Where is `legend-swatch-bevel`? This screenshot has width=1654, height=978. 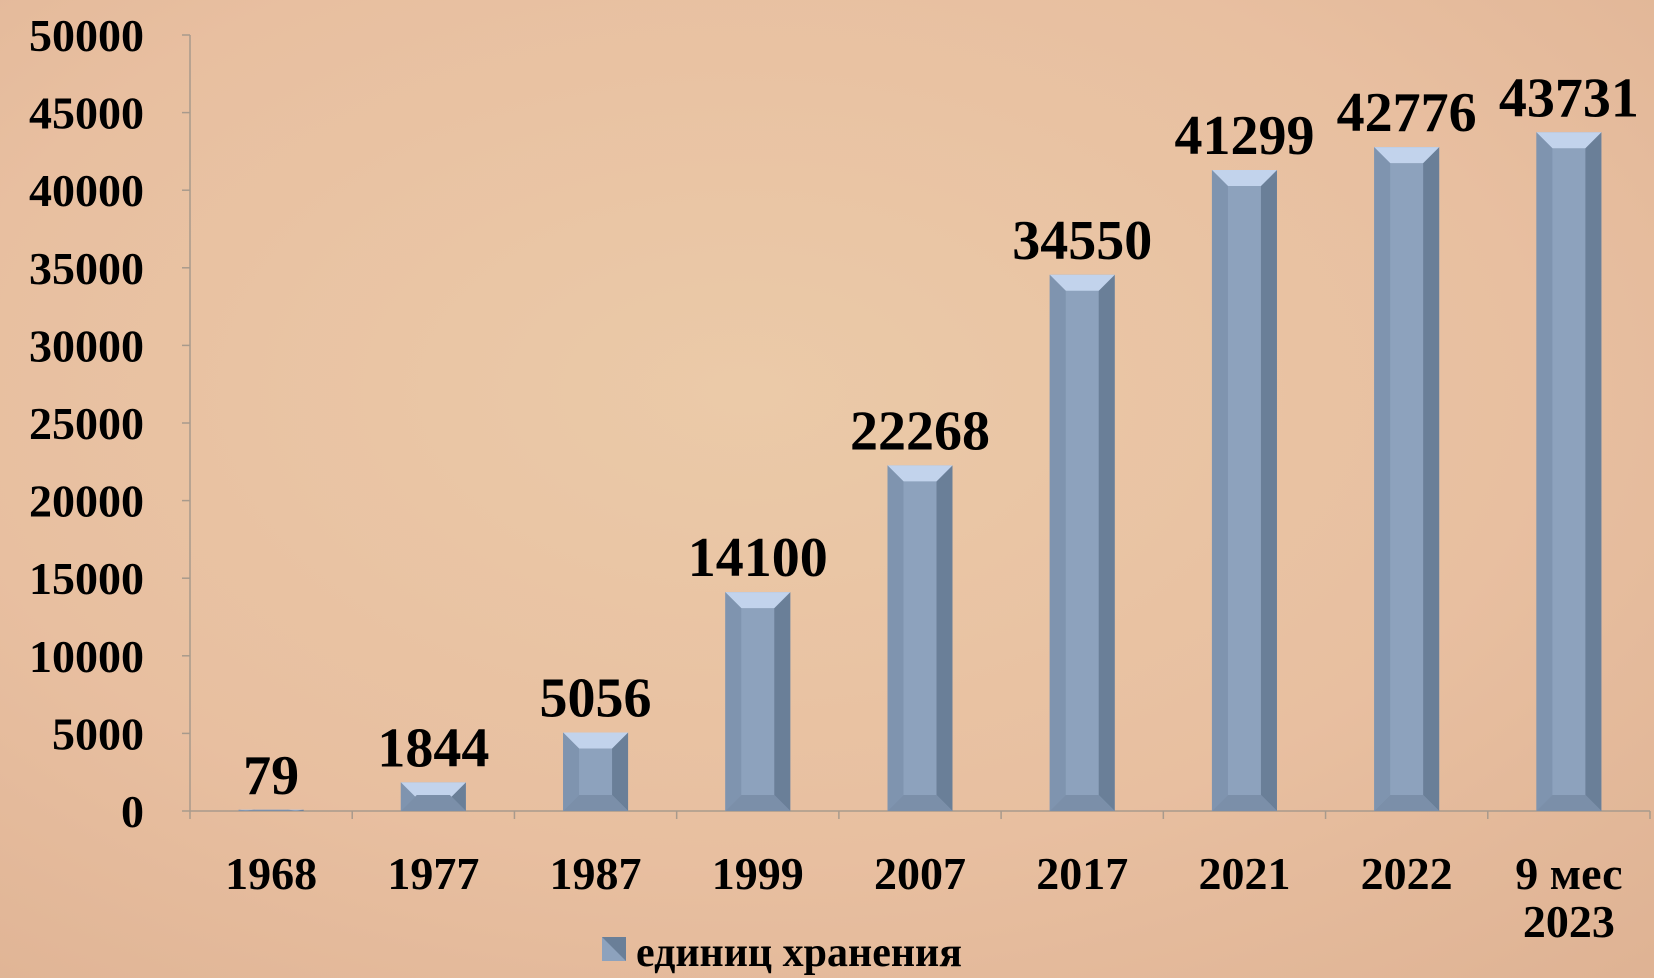 legend-swatch-bevel is located at coordinates (614, 949).